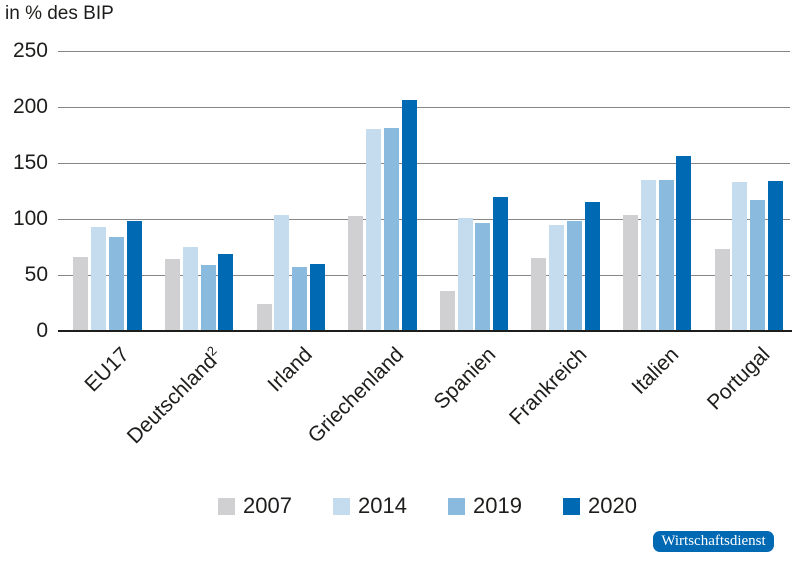  I want to click on y-tick-label: 200, so click(30, 106).